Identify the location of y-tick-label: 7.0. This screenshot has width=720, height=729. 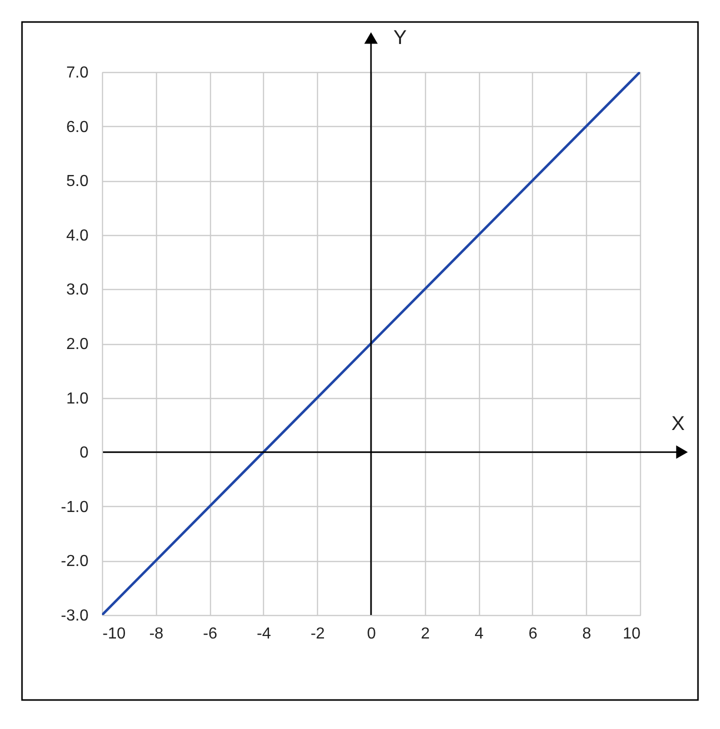
(77, 73).